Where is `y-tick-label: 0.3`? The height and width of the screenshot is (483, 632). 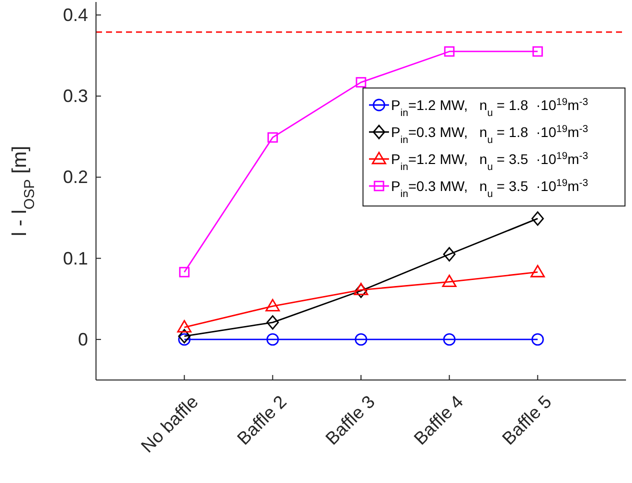 y-tick-label: 0.3 is located at coordinates (75, 96).